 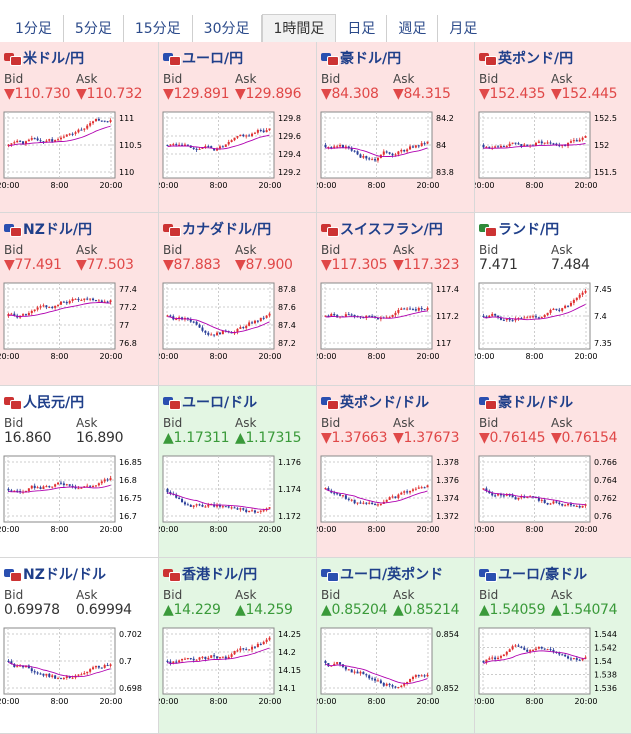 What do you see at coordinates (237, 329) in the screenshot?
I see `price-chart: 87.8 87.6 87.4 87.2 20:00 8:00 20:00` at bounding box center [237, 329].